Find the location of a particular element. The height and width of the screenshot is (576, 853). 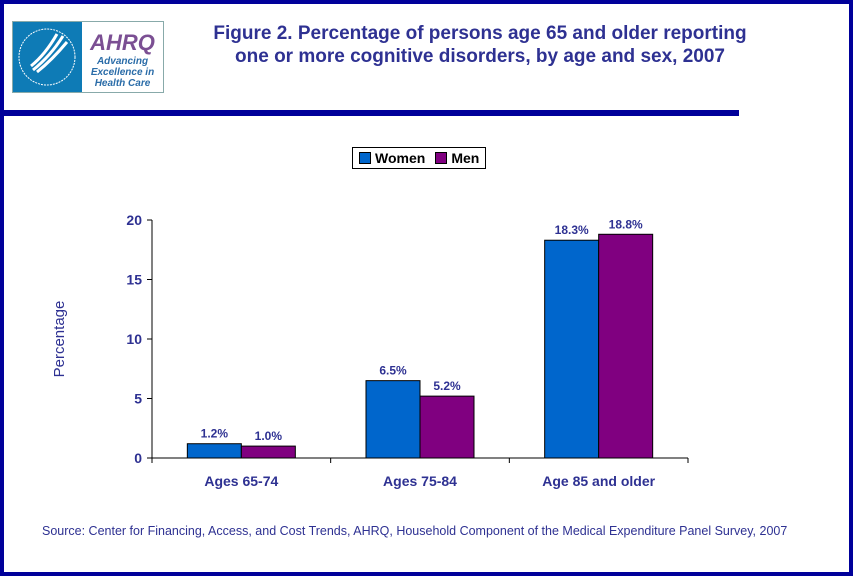

data-label: 6.5% is located at coordinates (393, 371).